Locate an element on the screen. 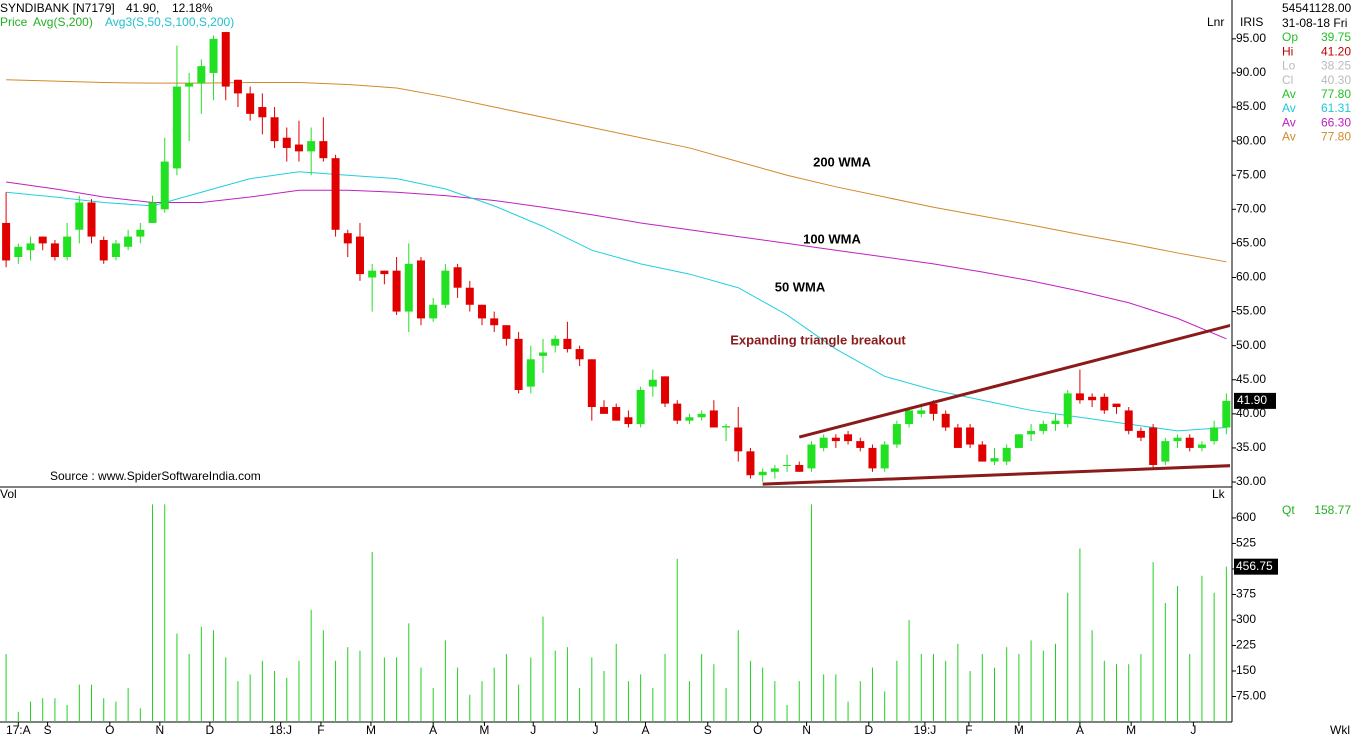 The width and height of the screenshot is (1352, 740). qt-label: Qt is located at coordinates (1288, 510).